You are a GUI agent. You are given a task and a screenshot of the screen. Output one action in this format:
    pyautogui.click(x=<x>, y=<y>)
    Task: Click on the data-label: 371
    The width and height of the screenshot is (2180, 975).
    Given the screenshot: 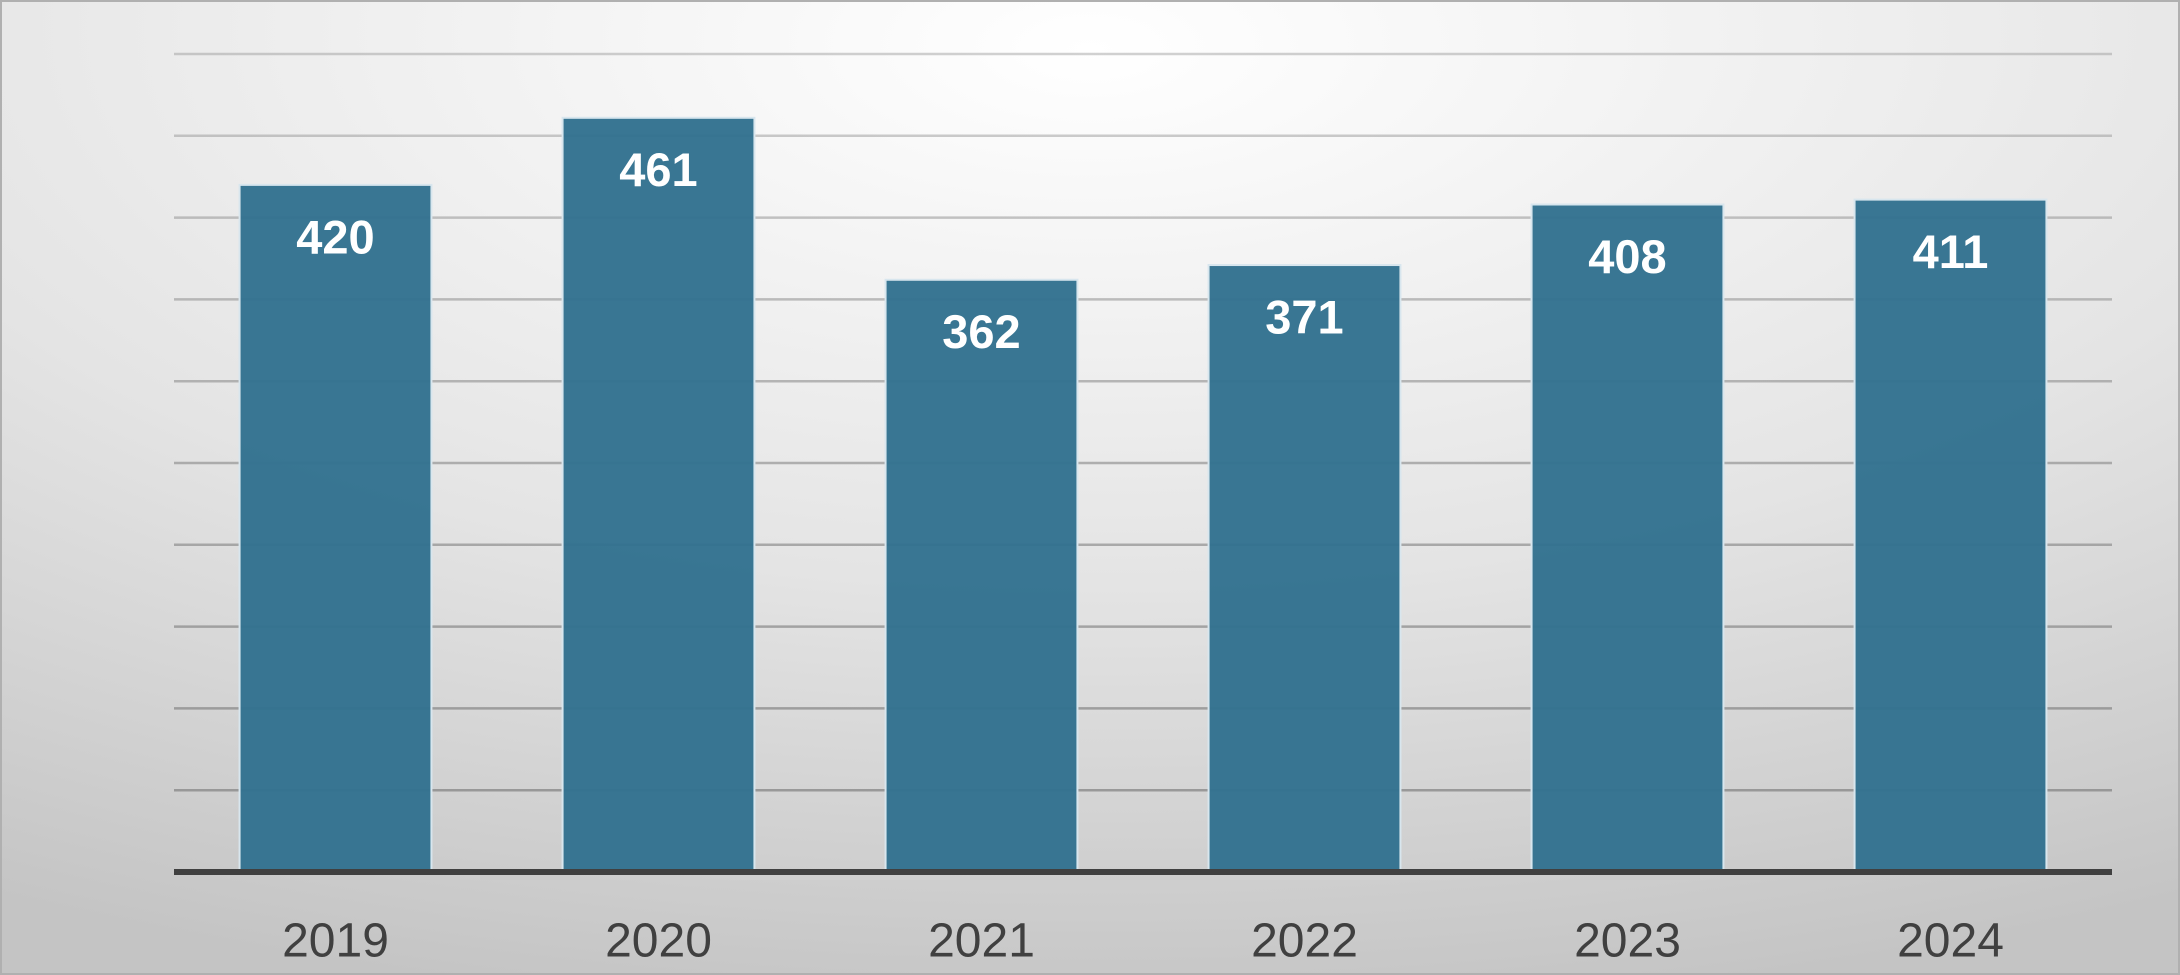 What is the action you would take?
    pyautogui.click(x=1304, y=316)
    